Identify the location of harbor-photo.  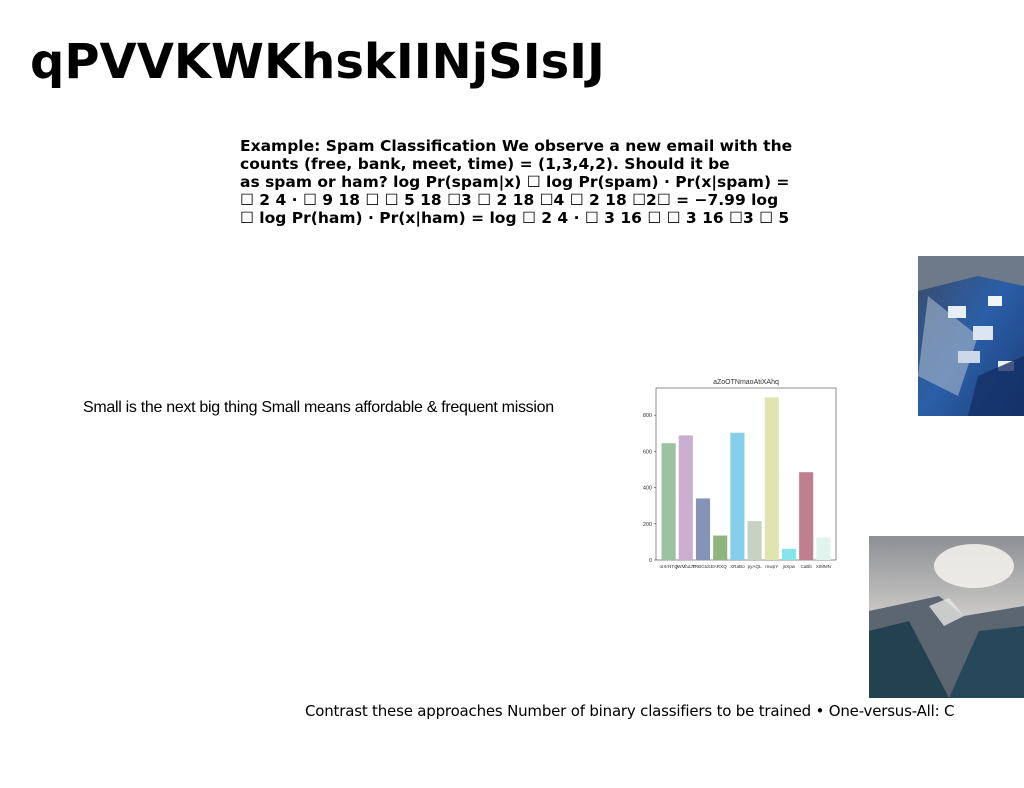
(971, 336).